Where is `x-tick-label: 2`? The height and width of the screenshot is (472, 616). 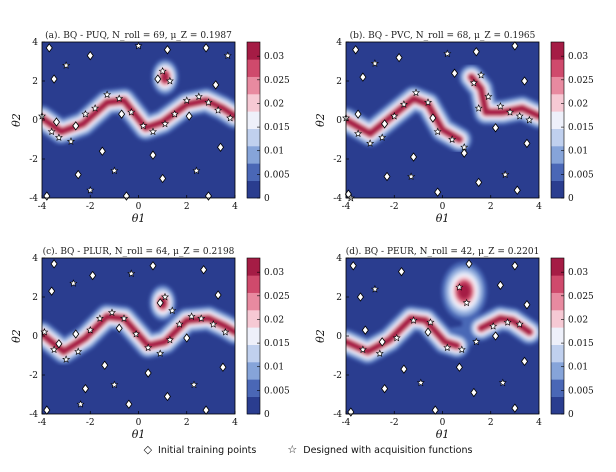 x-tick-label: 2 is located at coordinates (491, 207).